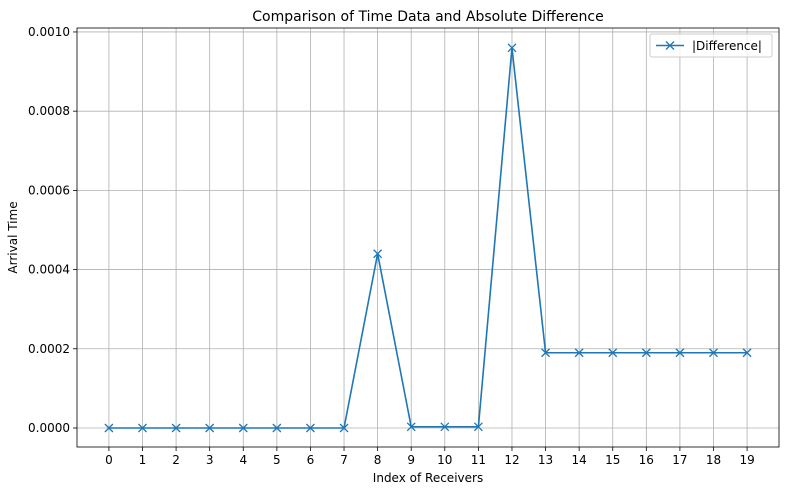  I want to click on x-tick-label: 15, so click(612, 460).